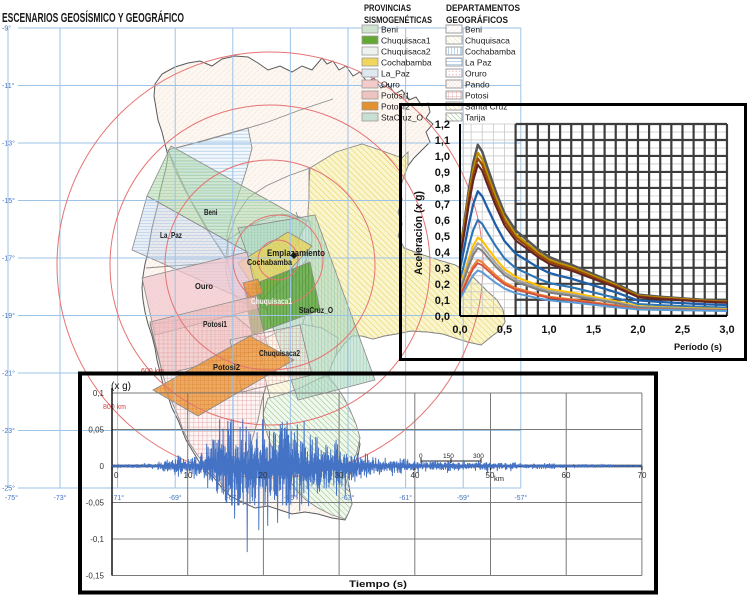  I want to click on svg-text: Período (s), so click(698, 347).